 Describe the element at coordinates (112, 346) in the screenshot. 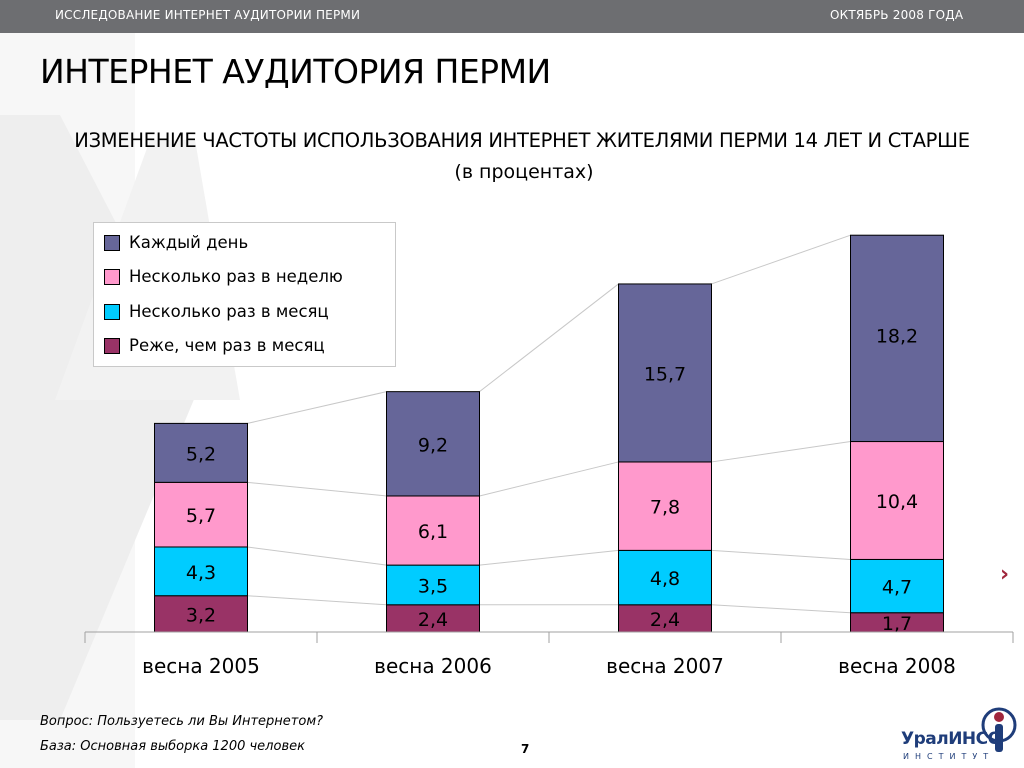

I see `legend-swatch-rarely` at that location.